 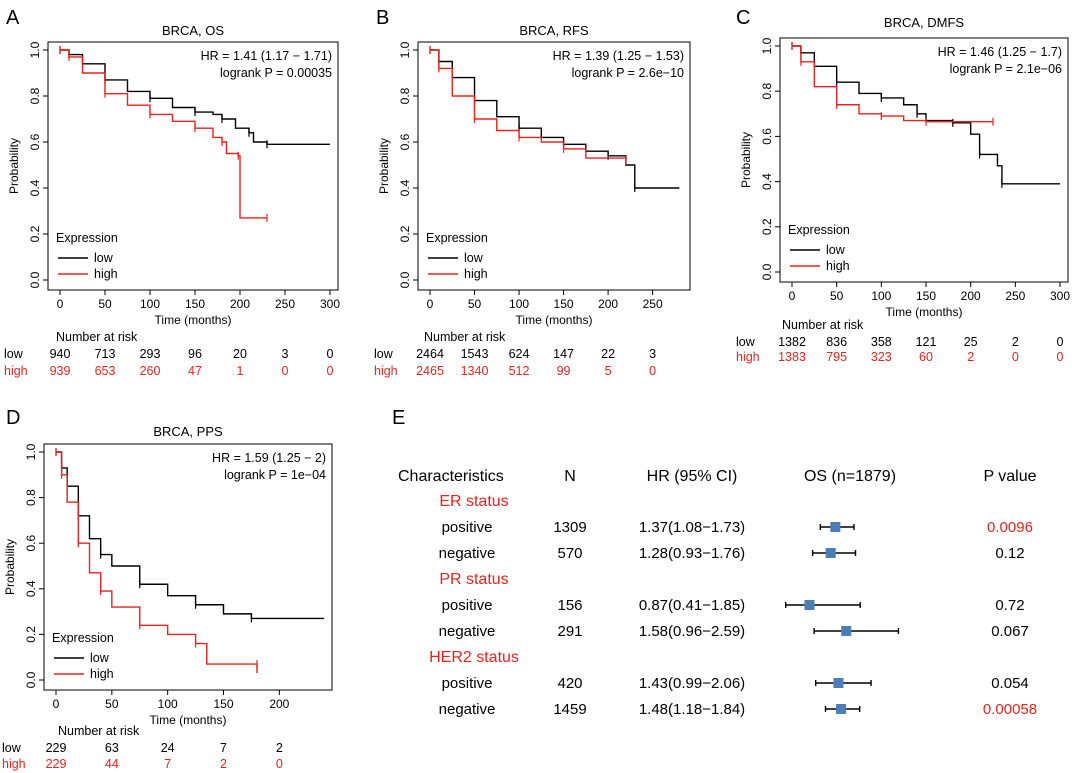 I want to click on x-tick-label: 300, so click(x=330, y=304).